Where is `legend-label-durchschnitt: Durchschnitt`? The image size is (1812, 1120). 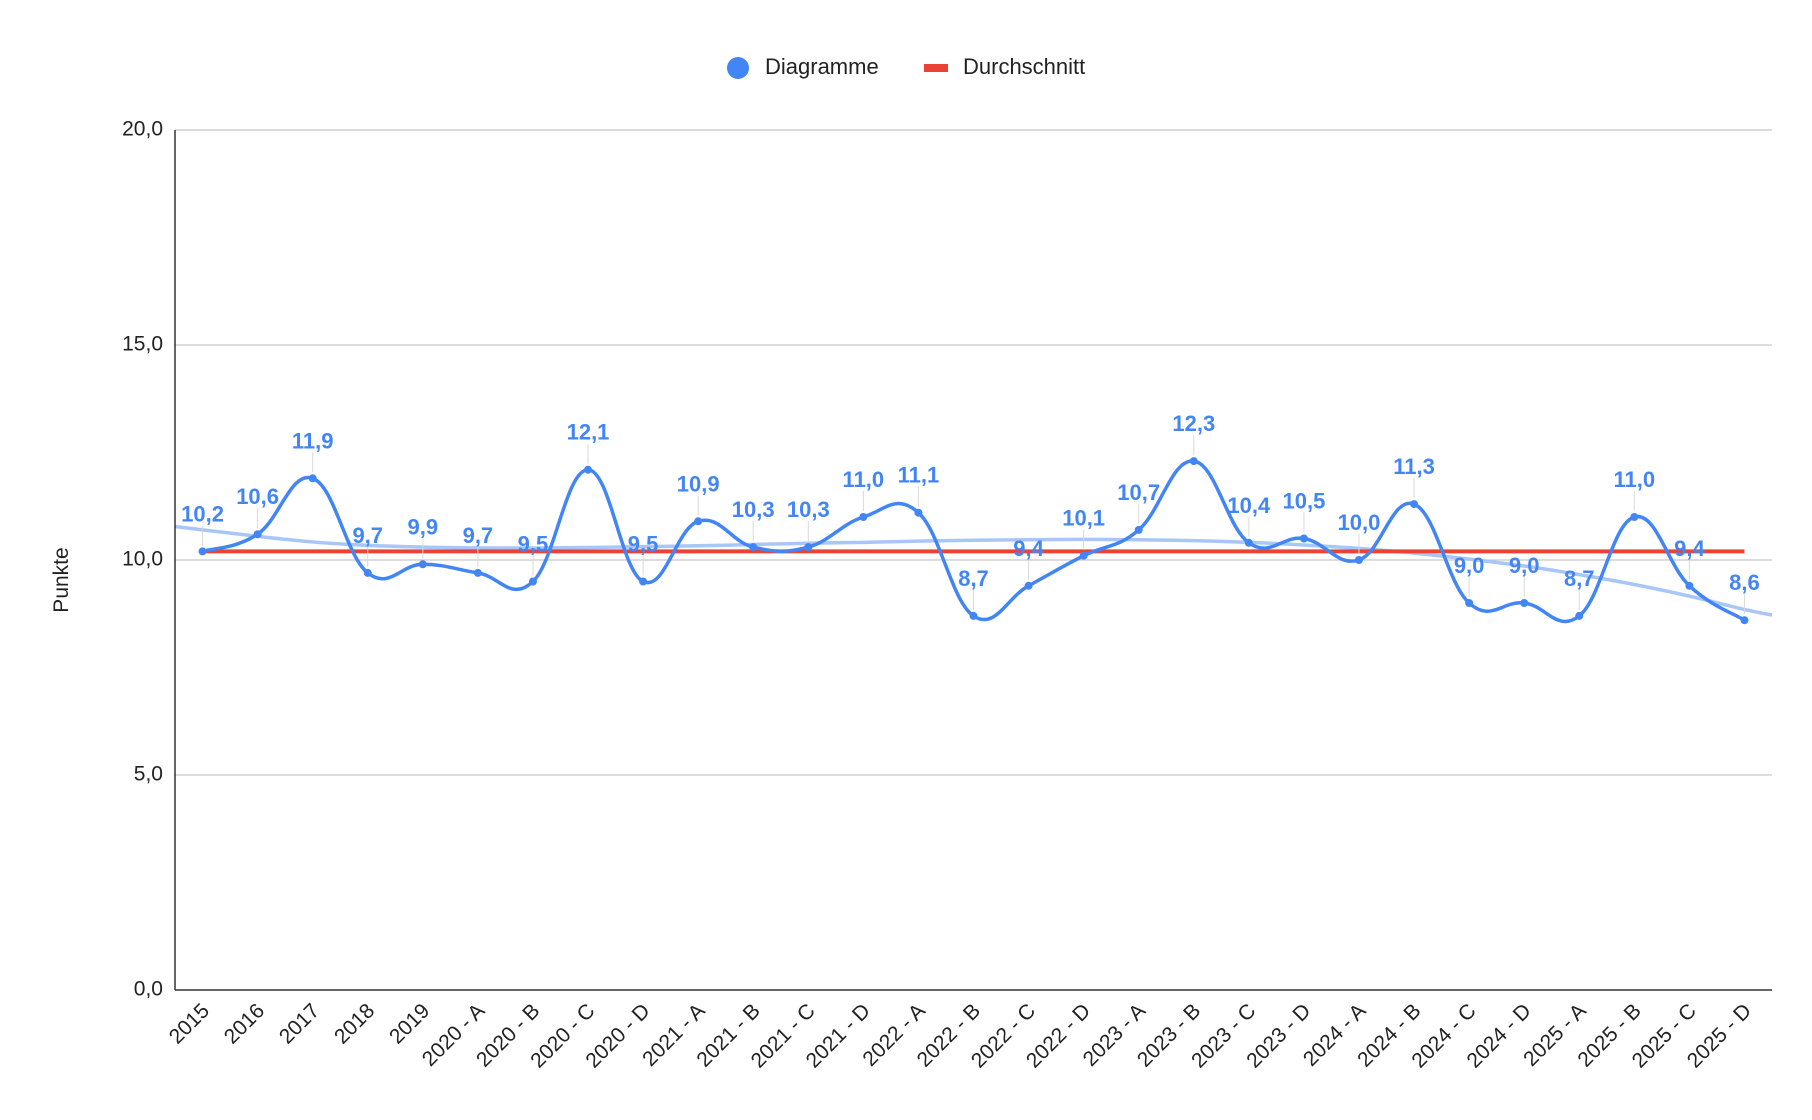
legend-label-durchschnitt: Durchschnitt is located at coordinates (1024, 66).